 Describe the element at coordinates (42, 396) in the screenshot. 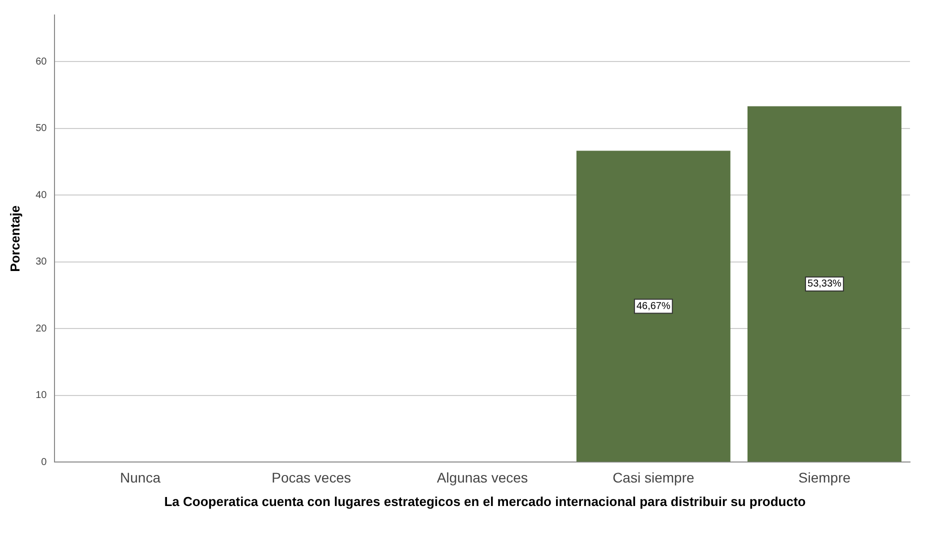

I see `y-tick-label: 10` at that location.